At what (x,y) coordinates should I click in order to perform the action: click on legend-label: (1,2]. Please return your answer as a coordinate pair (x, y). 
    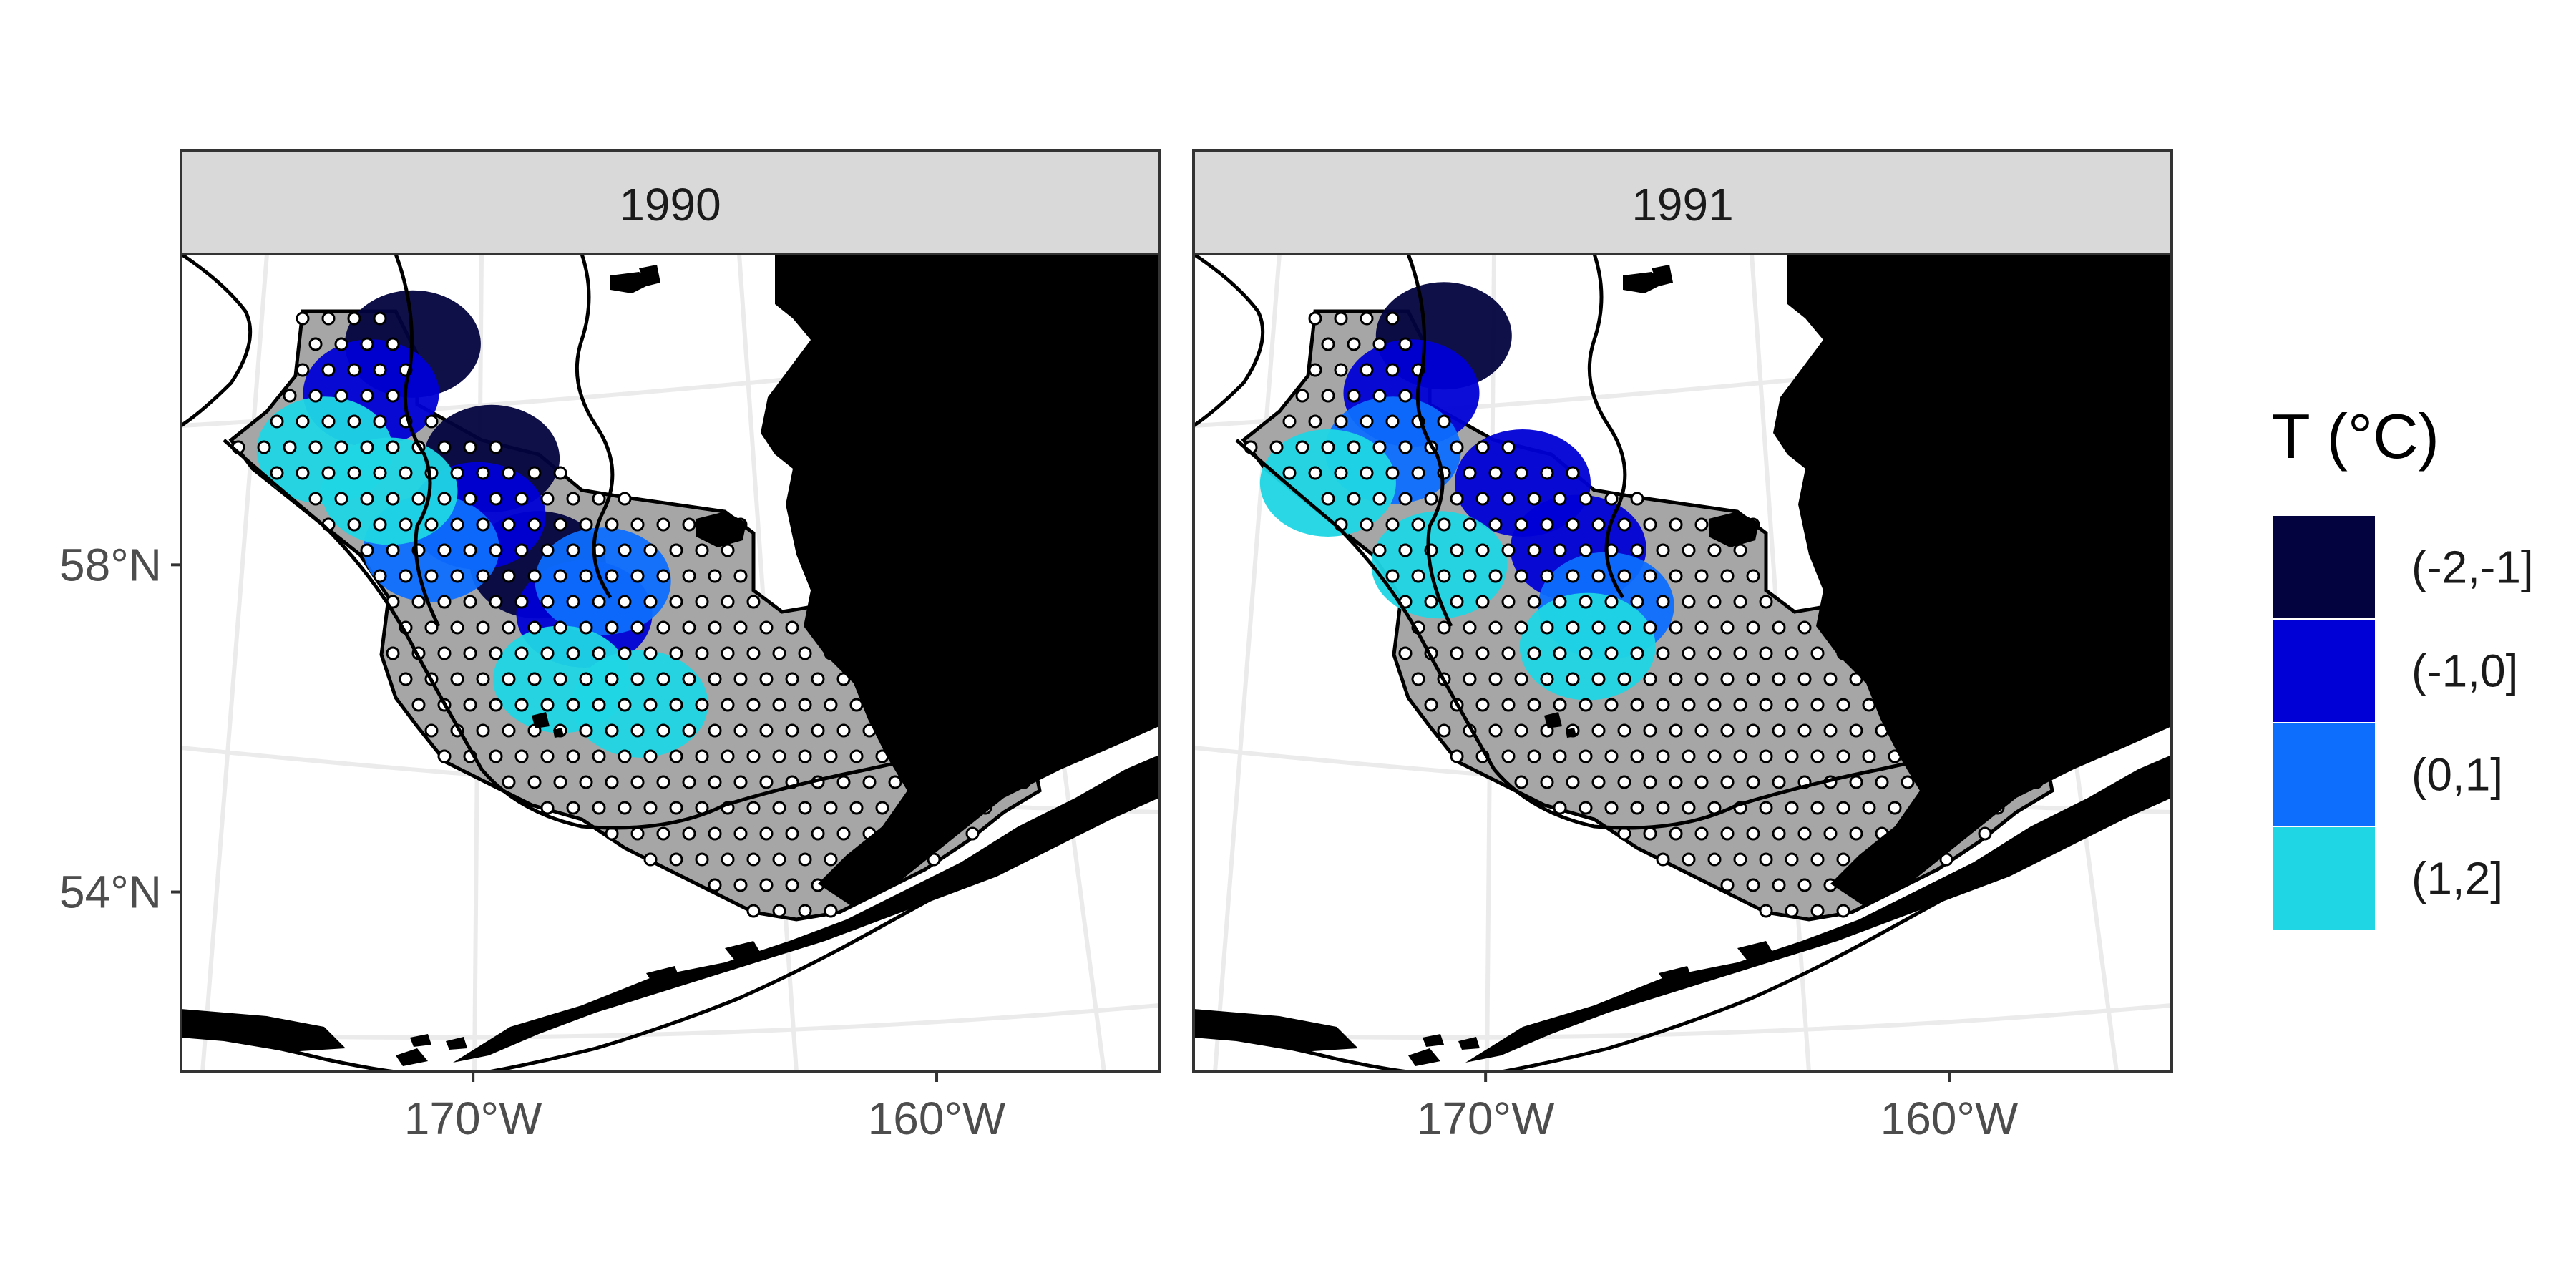
    Looking at the image, I should click on (2457, 878).